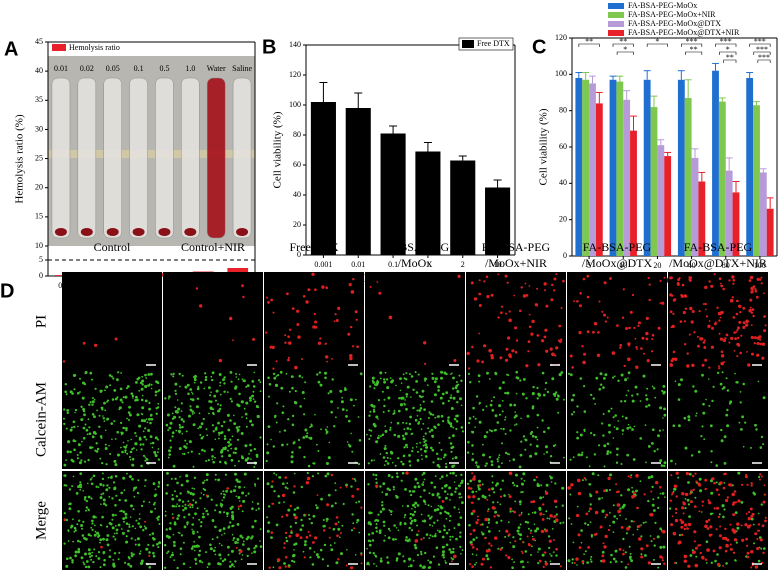 Image resolution: width=784 pixels, height=574 pixels. What do you see at coordinates (654, 101) in the screenshot?
I see `error-bar` at bounding box center [654, 101].